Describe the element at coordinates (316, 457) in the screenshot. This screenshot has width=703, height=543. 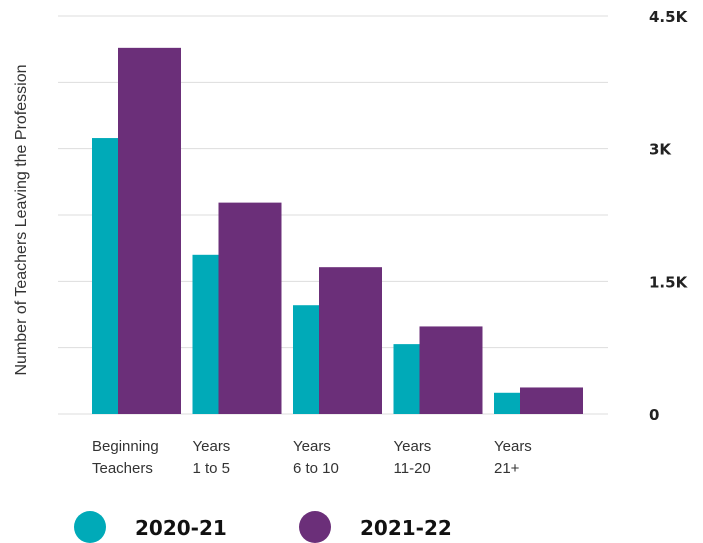
I see `x-tick-label: Years 6 to 10` at that location.